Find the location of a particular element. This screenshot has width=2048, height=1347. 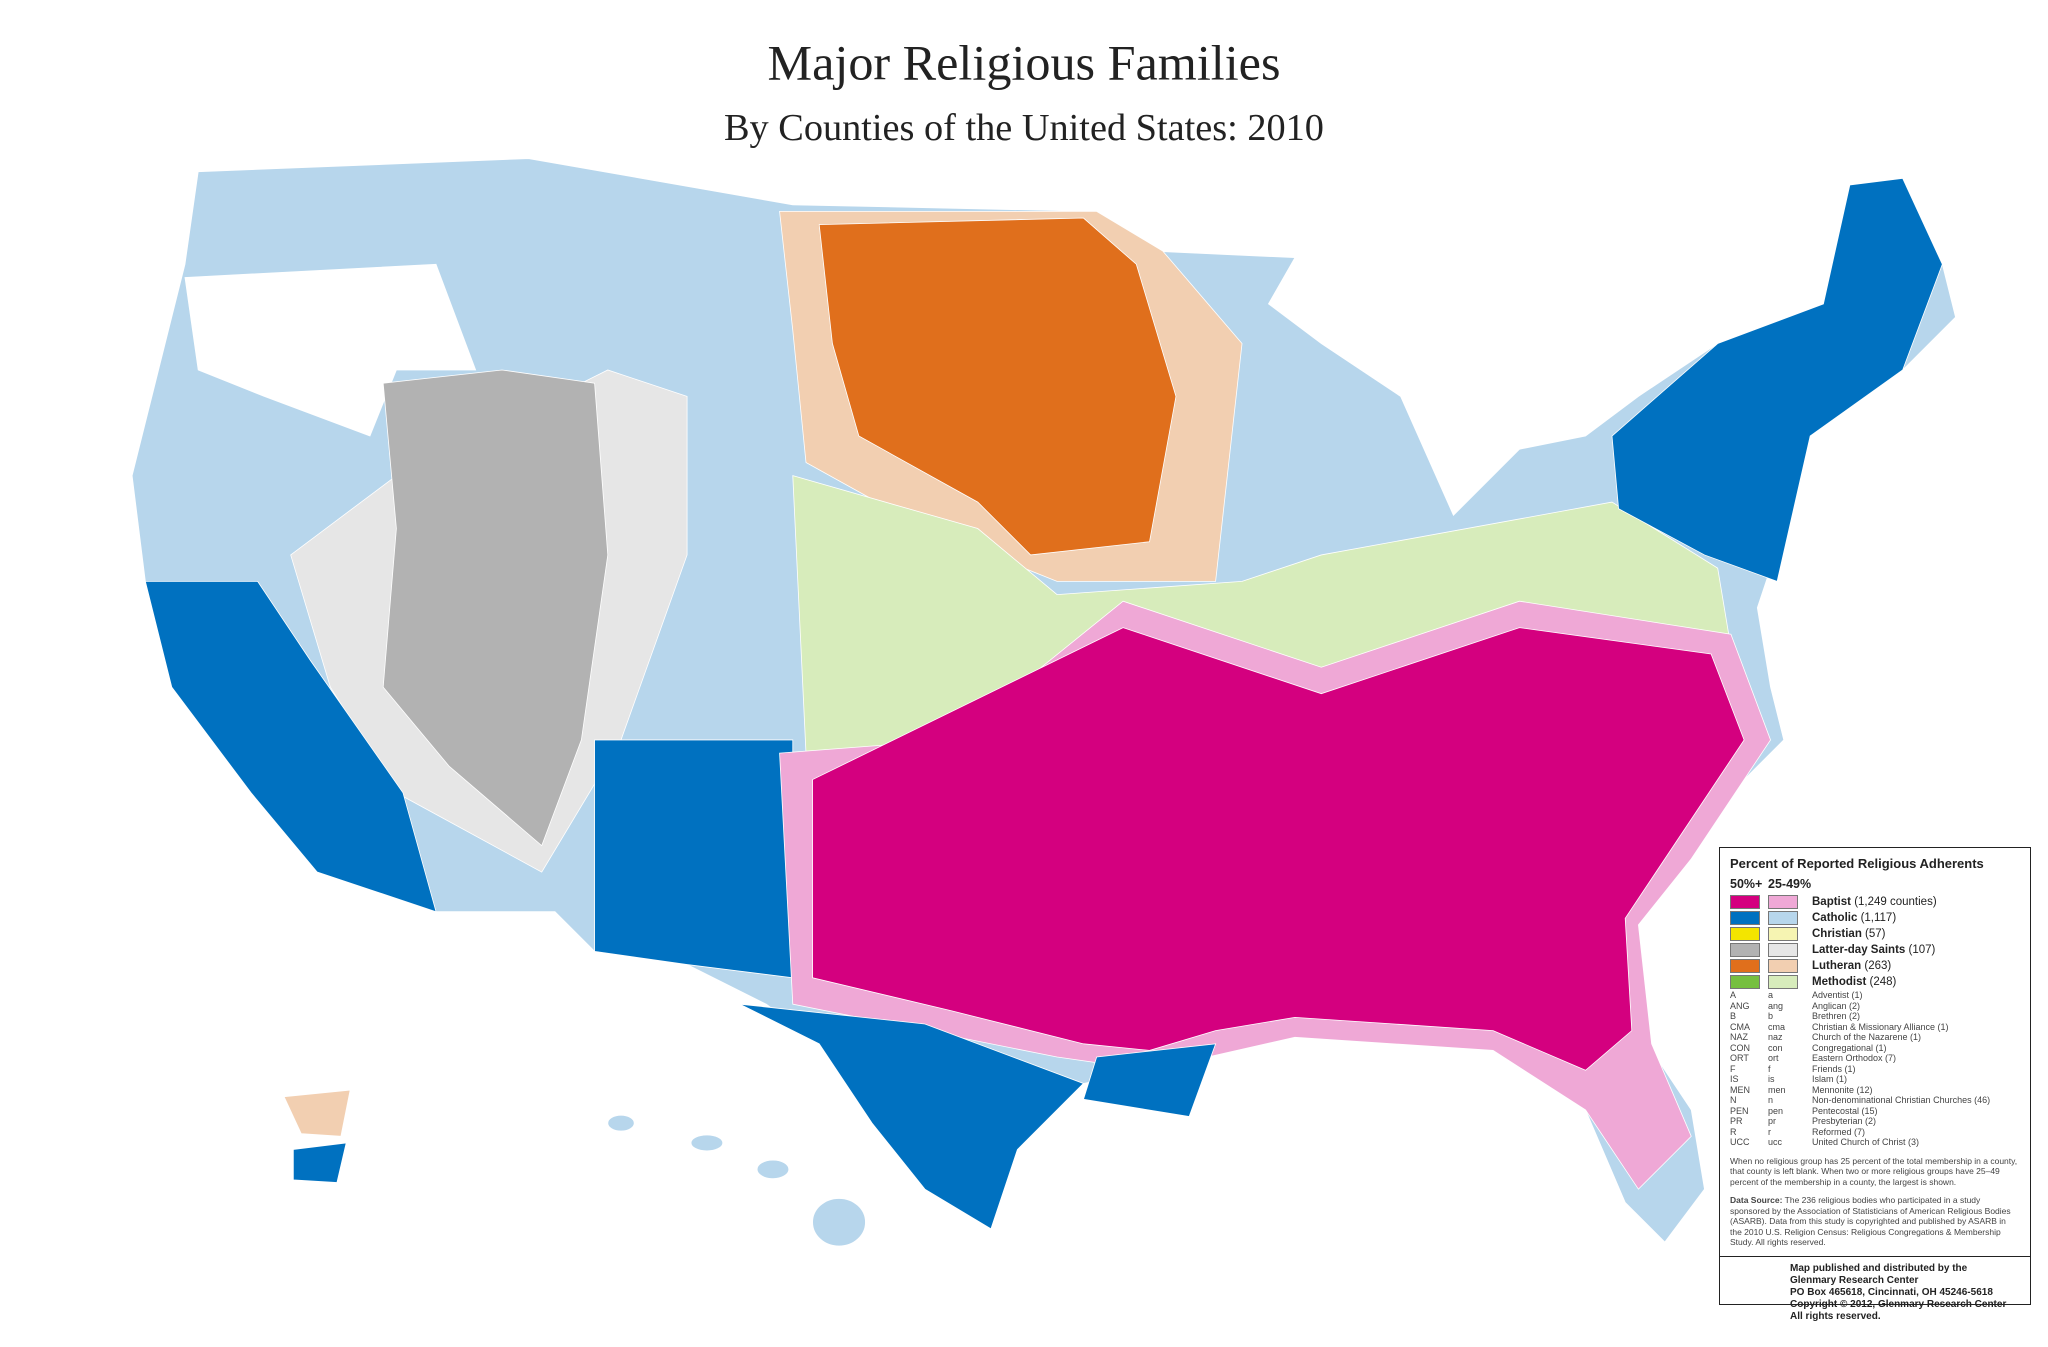

family-count: (107) is located at coordinates (1922, 950).